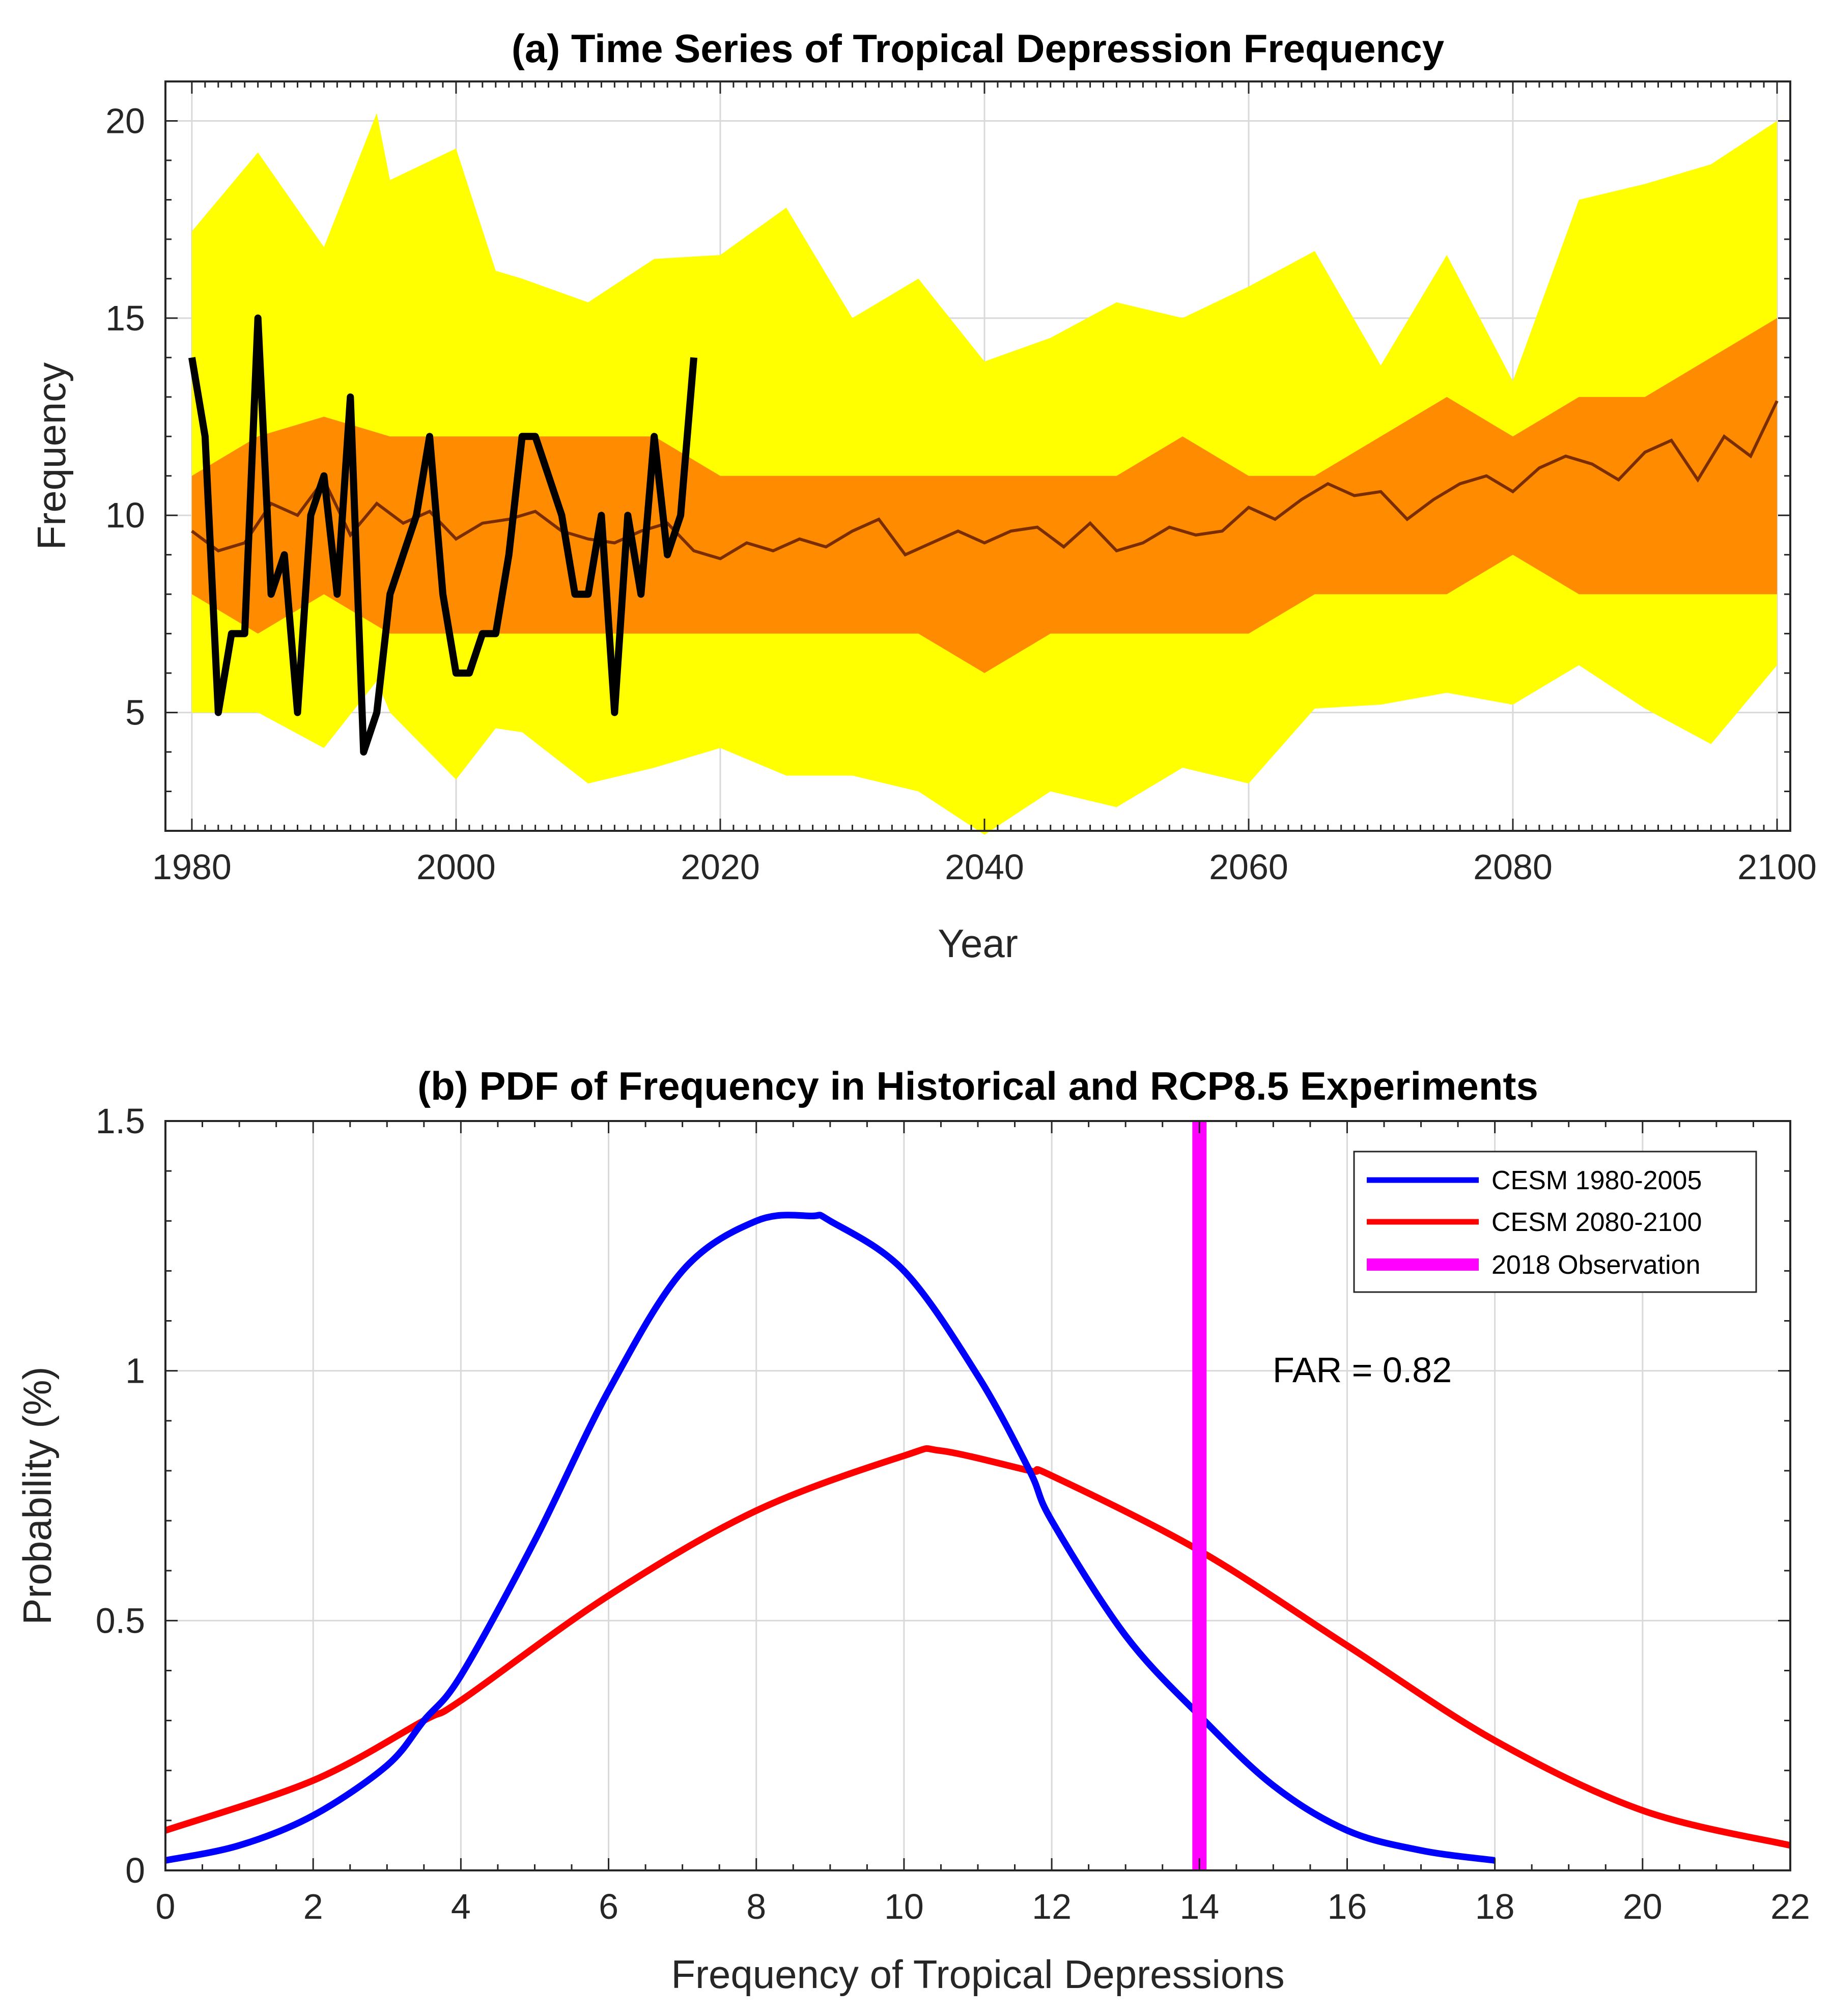 The width and height of the screenshot is (1831, 2016). What do you see at coordinates (125, 416) in the screenshot?
I see `y-tick-labels-a: 5 10 15 20` at bounding box center [125, 416].